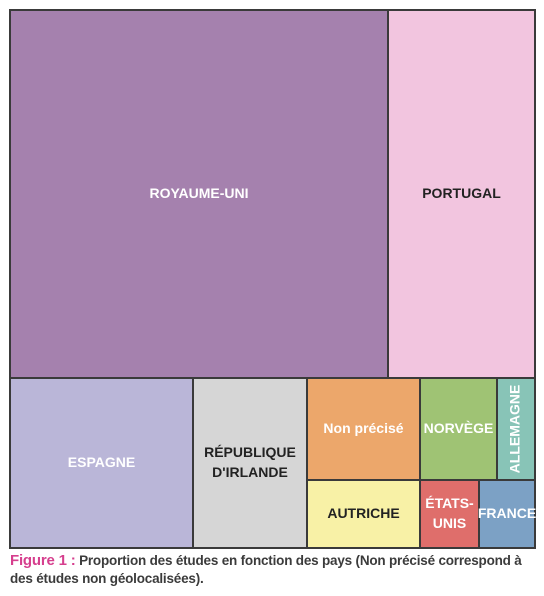 This screenshot has width=544, height=596. Describe the element at coordinates (250, 452) in the screenshot. I see `treemap-label-line: RÉPUBLIQUE` at that location.